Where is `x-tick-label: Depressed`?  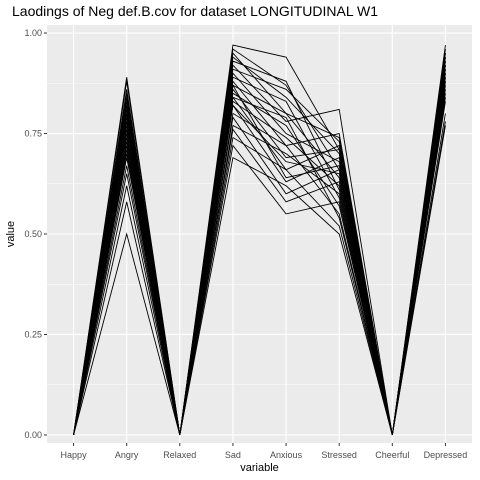 x-tick-label: Depressed is located at coordinates (446, 455).